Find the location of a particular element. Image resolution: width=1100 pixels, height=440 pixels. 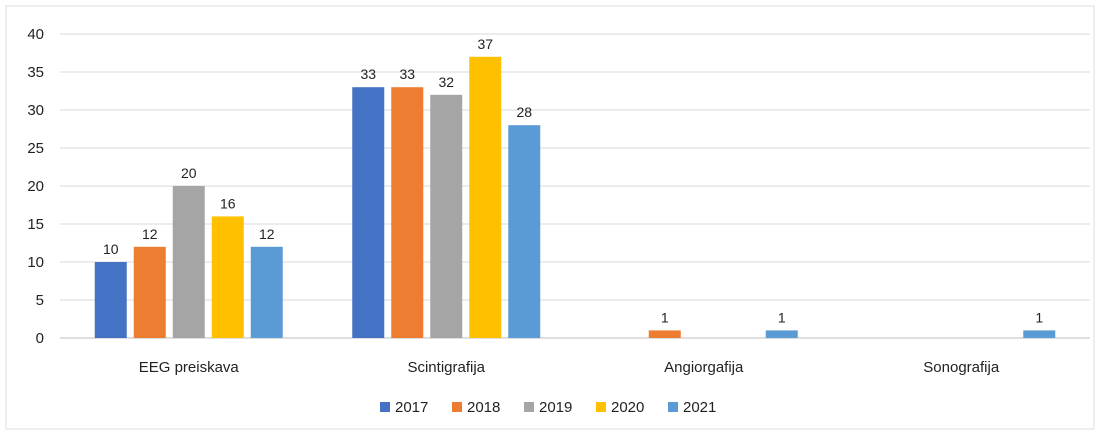

y-tick-label: 0 is located at coordinates (40, 338).